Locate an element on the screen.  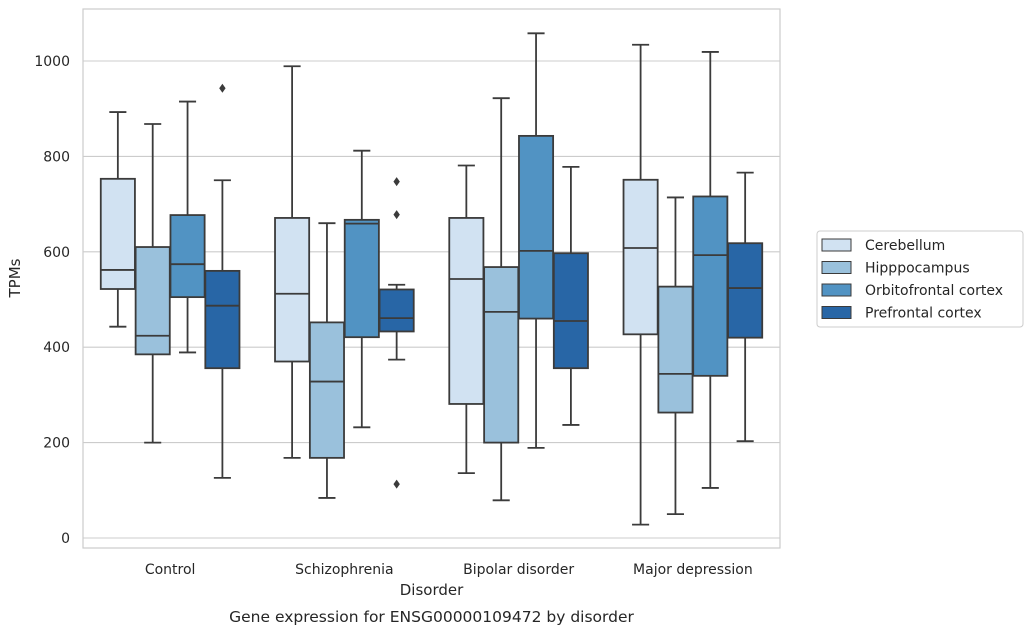
x-tick-label: Bipolar disorder is located at coordinates (518, 570).